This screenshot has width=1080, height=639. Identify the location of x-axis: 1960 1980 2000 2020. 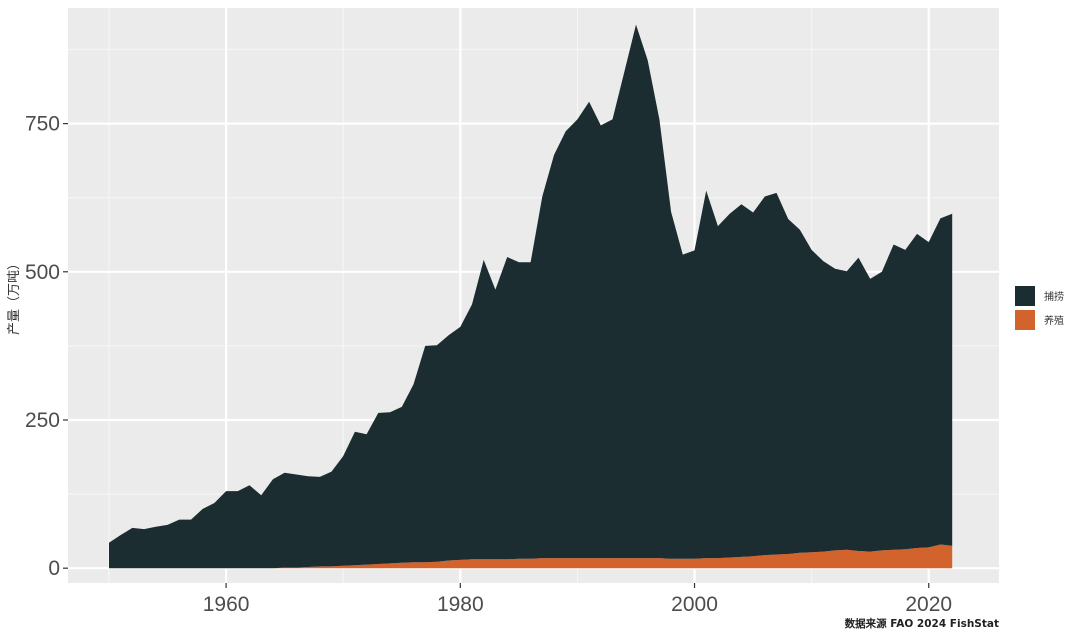
(577, 599).